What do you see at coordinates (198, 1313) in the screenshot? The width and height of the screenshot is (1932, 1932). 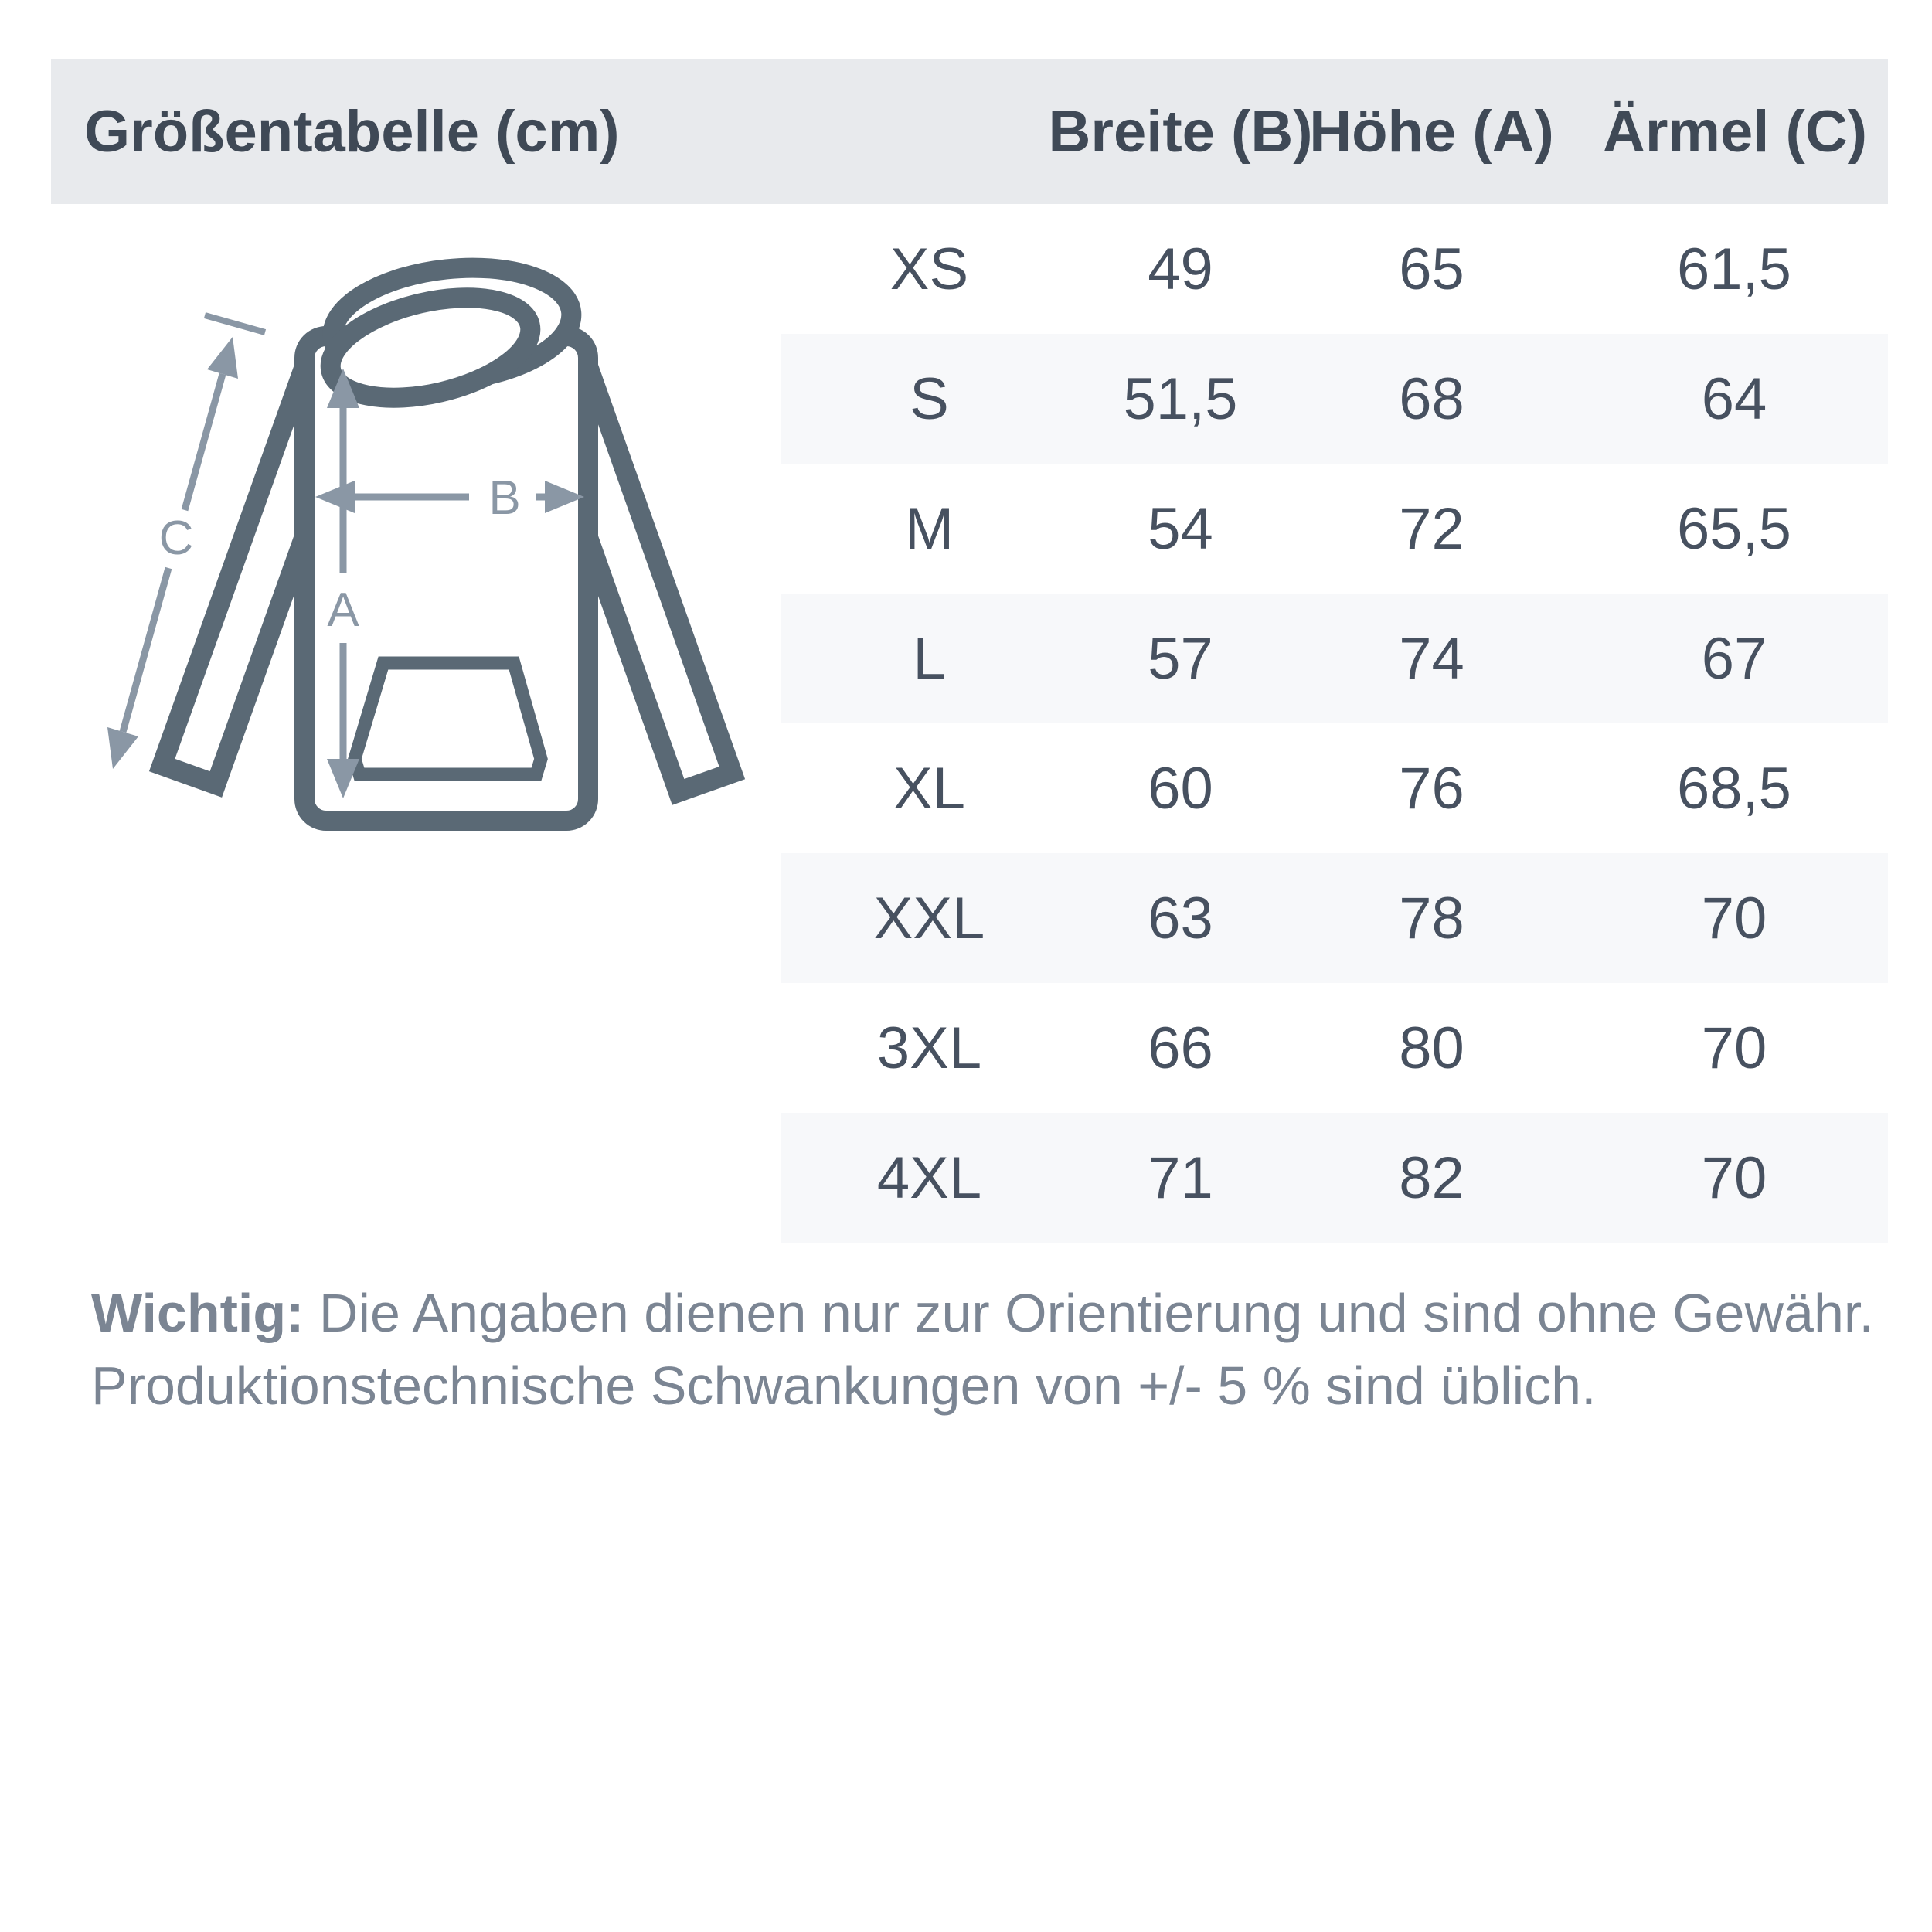 I see `disclaimer-bold-prefix: Wichtig:` at bounding box center [198, 1313].